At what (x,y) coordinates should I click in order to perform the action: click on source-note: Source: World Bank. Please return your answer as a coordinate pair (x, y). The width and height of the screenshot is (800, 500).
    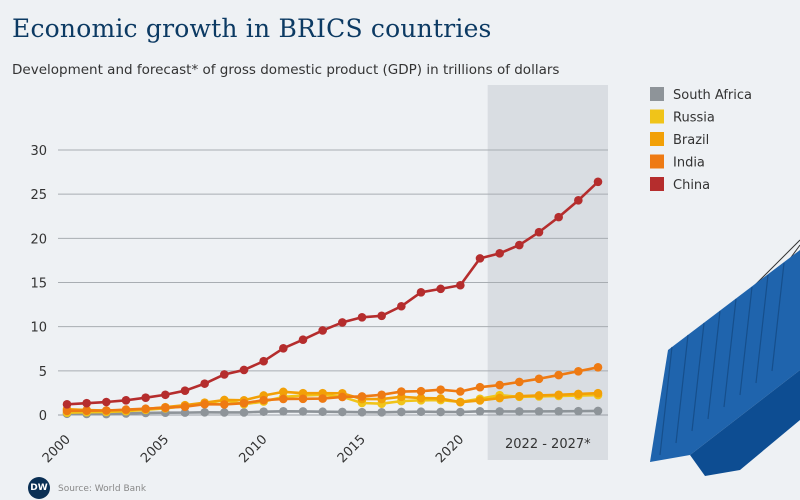
    Looking at the image, I should click on (102, 489).